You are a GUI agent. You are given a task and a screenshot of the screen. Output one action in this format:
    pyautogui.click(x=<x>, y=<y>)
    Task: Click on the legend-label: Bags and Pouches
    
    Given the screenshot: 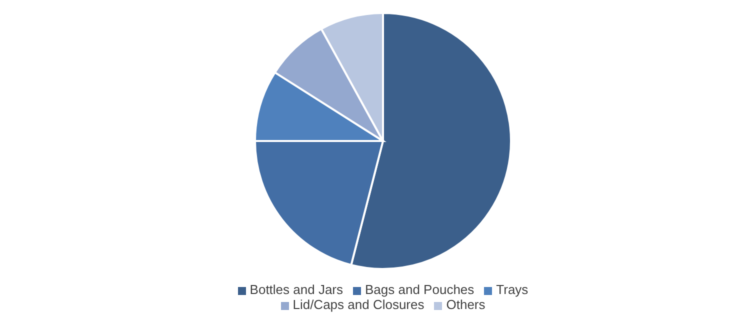 What is the action you would take?
    pyautogui.click(x=419, y=289)
    